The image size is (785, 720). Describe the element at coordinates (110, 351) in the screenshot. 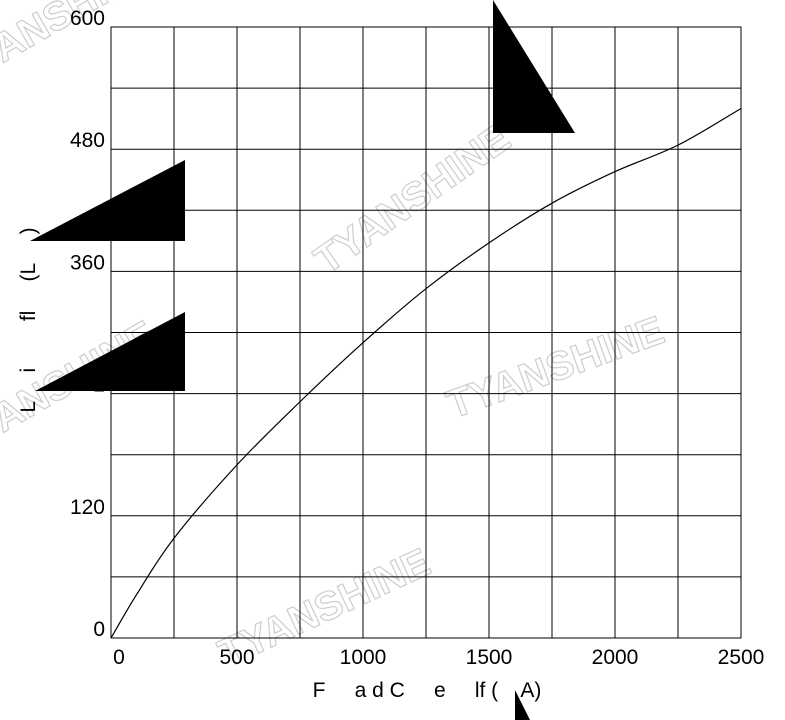

I see `black-triangle-left-lower` at that location.